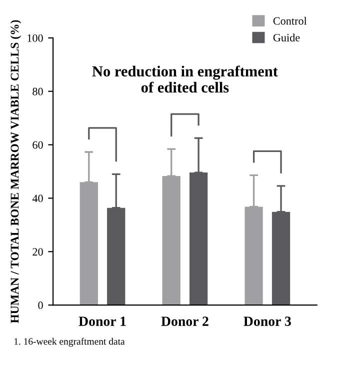  What do you see at coordinates (184, 321) in the screenshot?
I see `x-tick-label: Donor 2` at bounding box center [184, 321].